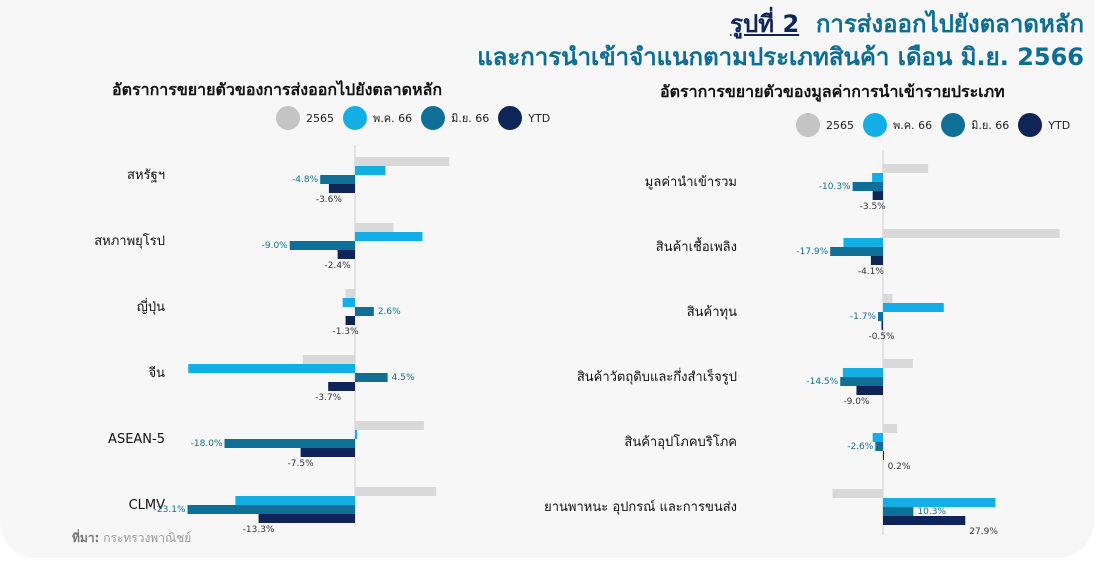  What do you see at coordinates (873, 207) in the screenshot?
I see `data-label: -3.5%` at bounding box center [873, 207].